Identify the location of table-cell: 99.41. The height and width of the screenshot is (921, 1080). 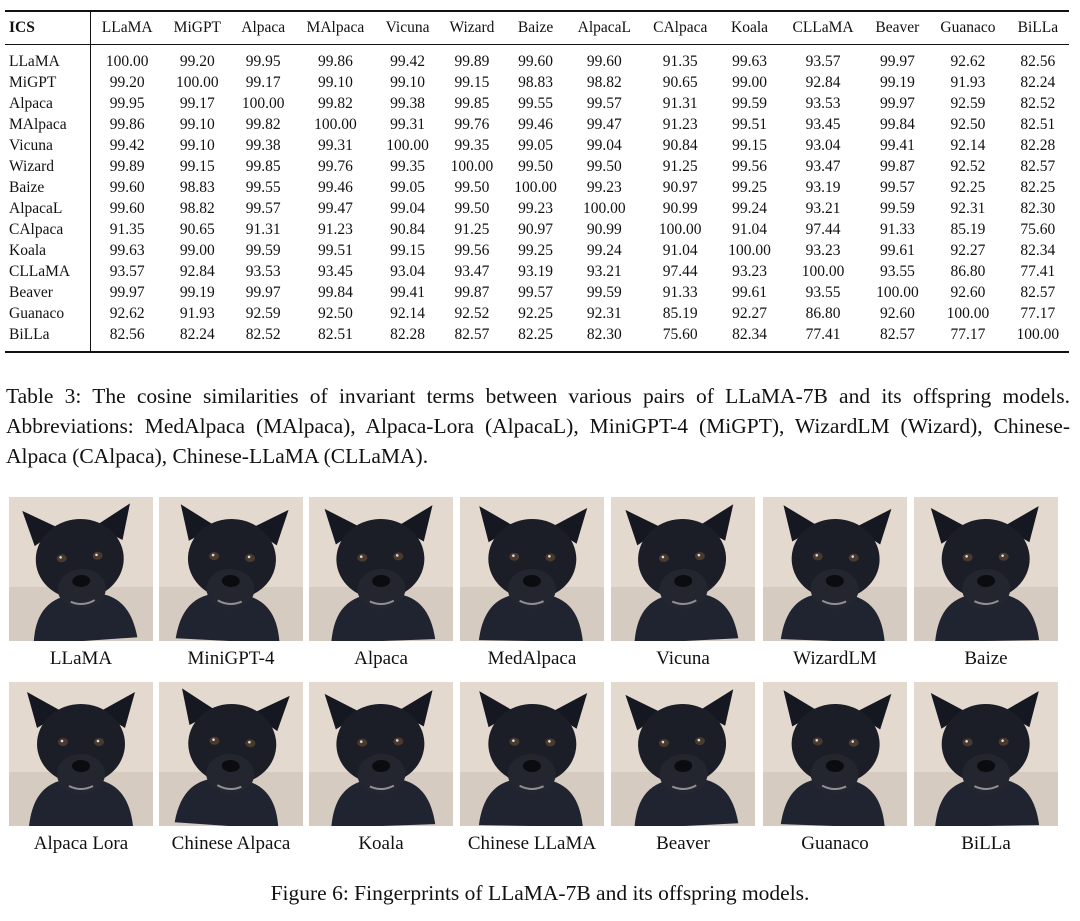
(897, 145).